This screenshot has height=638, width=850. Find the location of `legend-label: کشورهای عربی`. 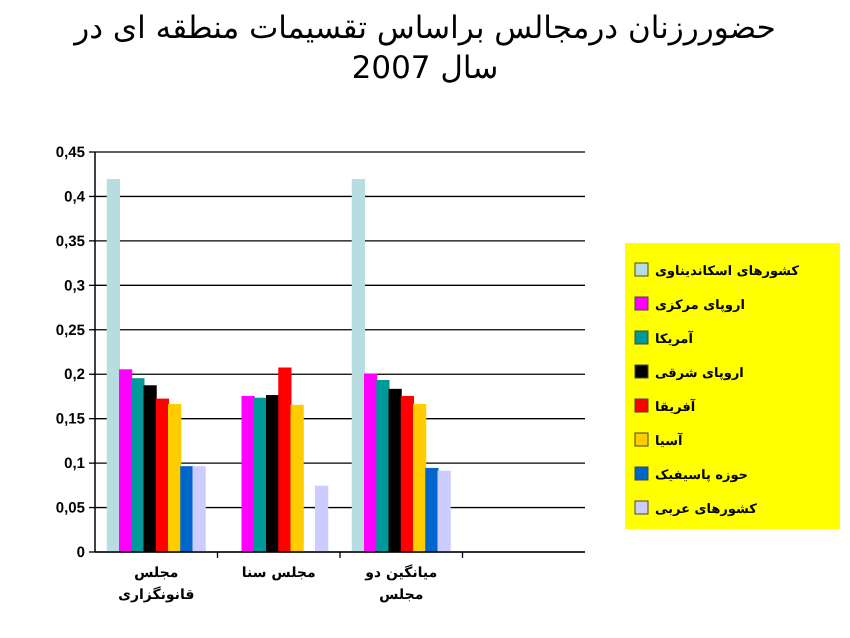

legend-label: کشورهای عربی is located at coordinates (706, 509).